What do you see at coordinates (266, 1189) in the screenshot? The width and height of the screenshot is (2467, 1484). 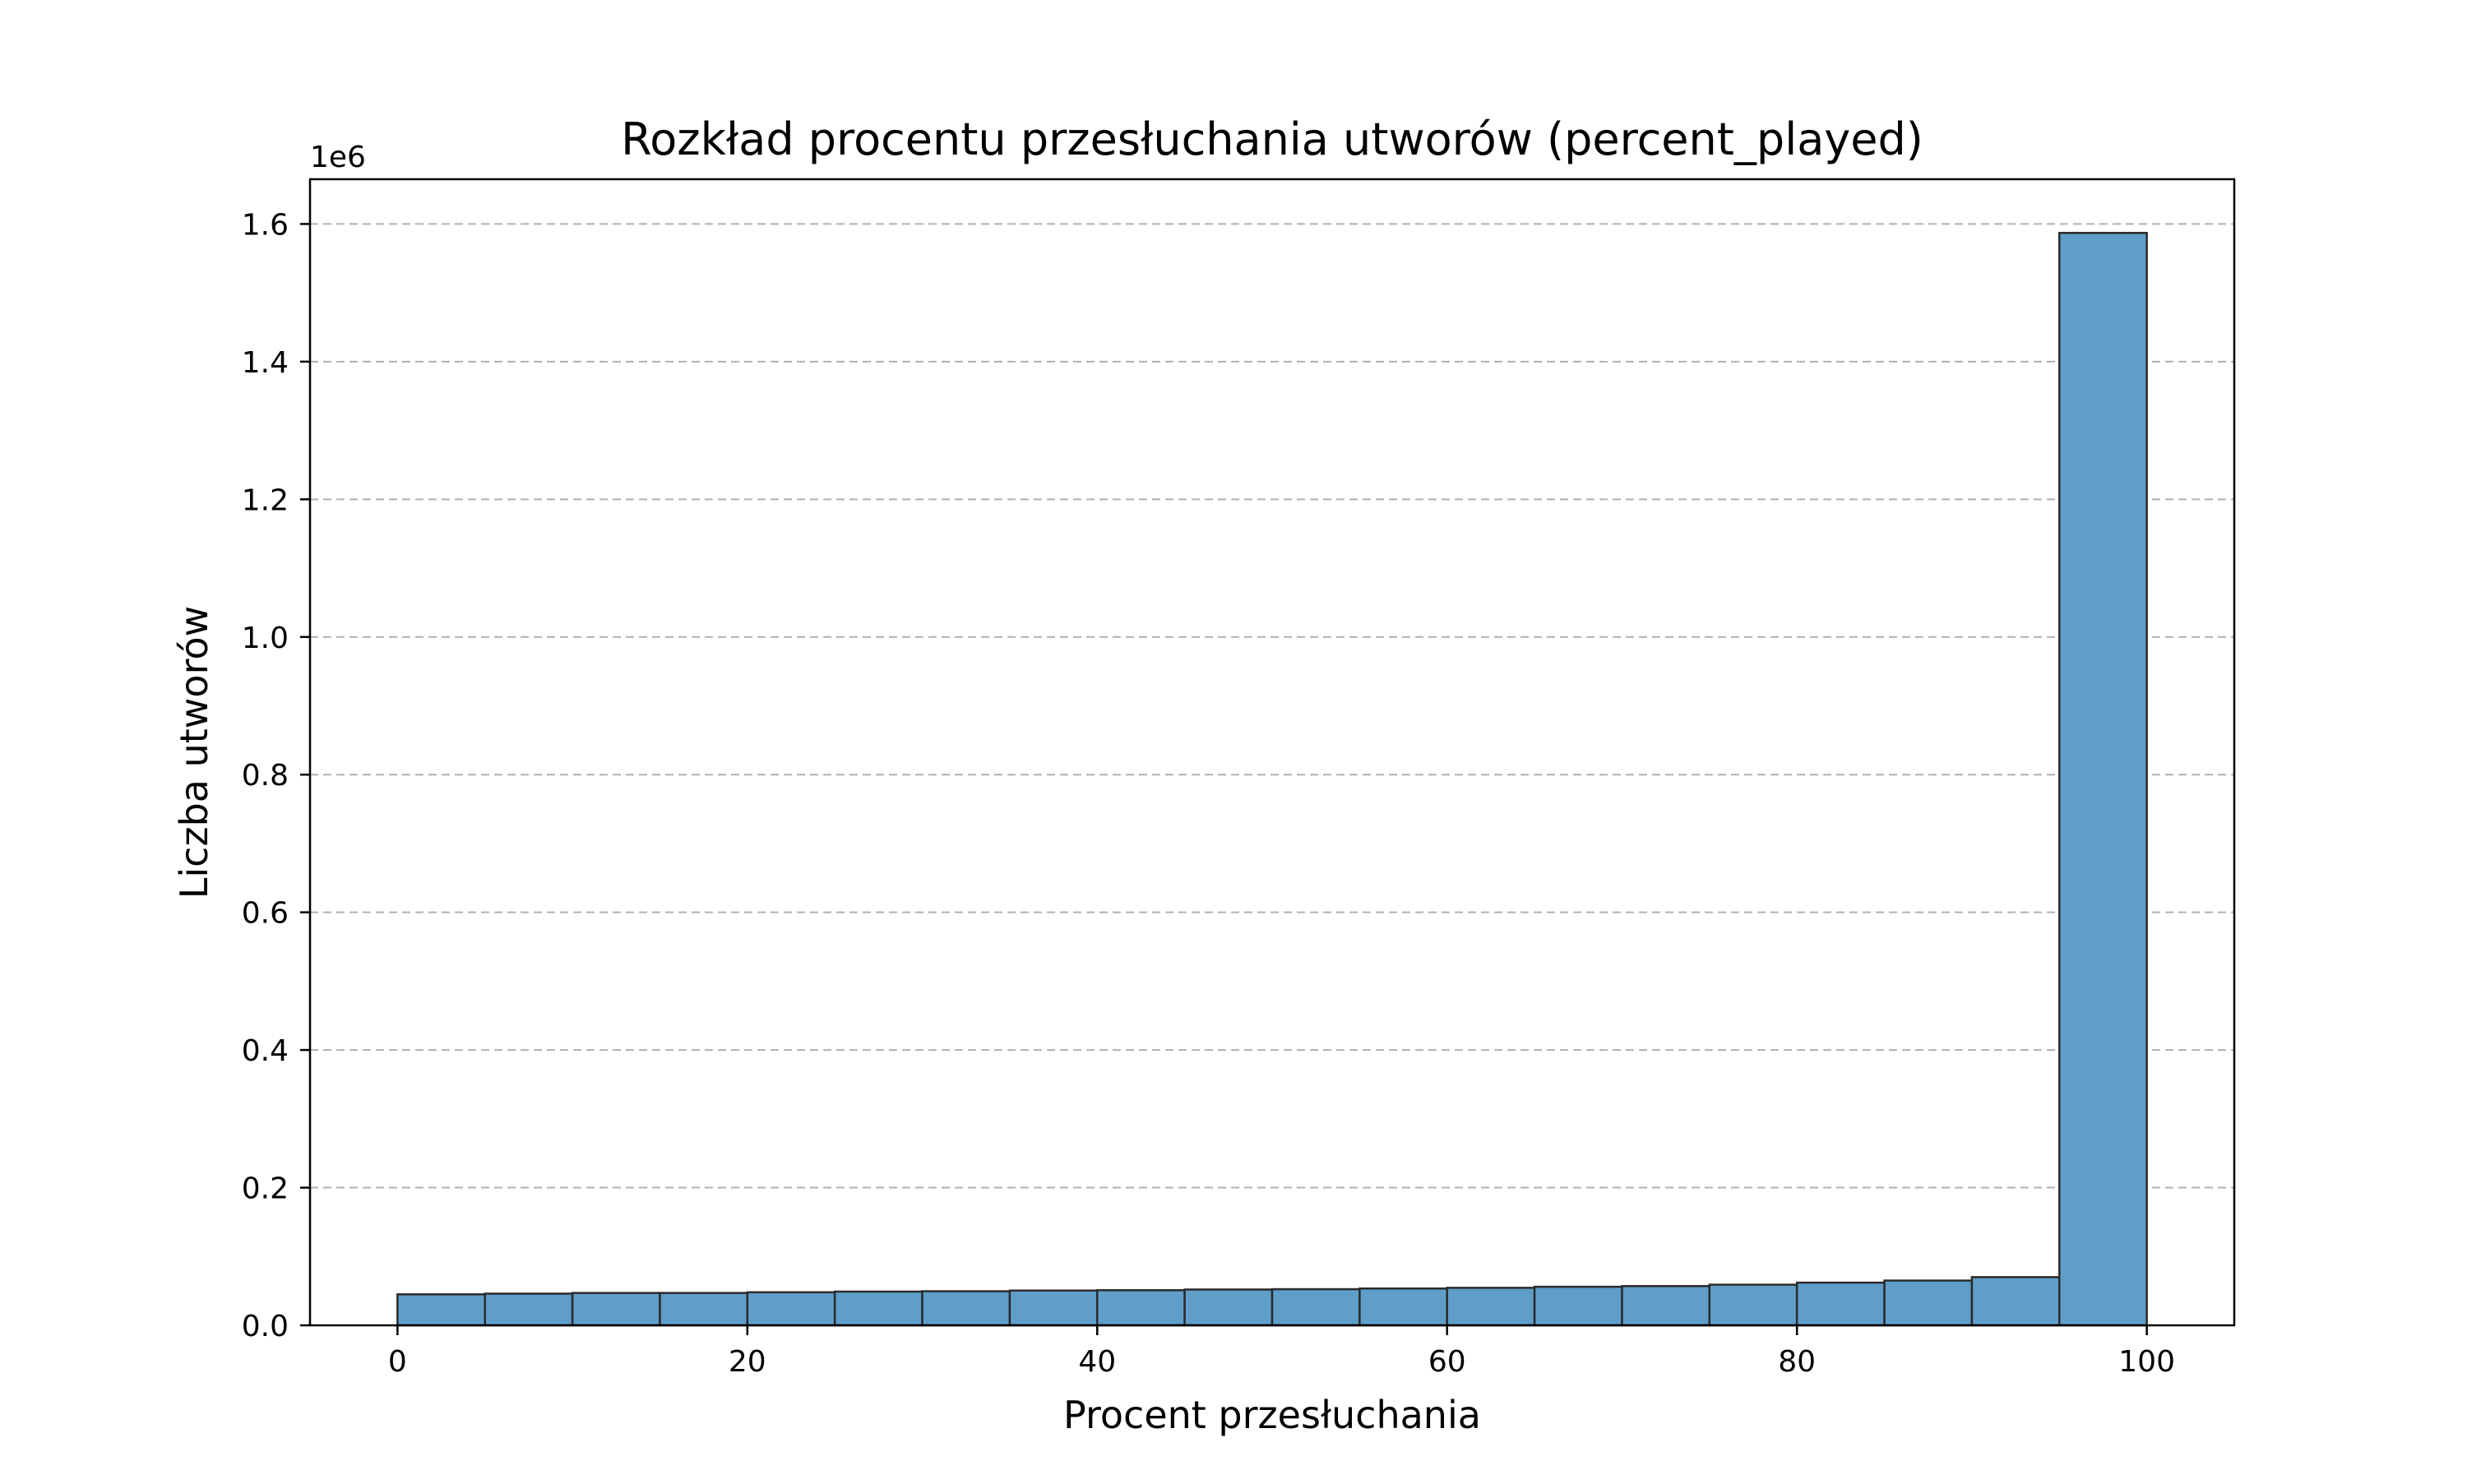 I see `y-tick-label-1: 0.2` at bounding box center [266, 1189].